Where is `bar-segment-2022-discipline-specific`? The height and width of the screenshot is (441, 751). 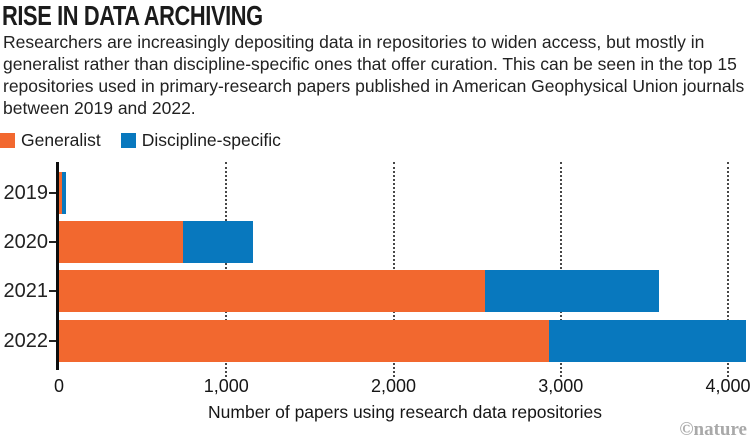
bar-segment-2022-discipline-specific is located at coordinates (648, 340).